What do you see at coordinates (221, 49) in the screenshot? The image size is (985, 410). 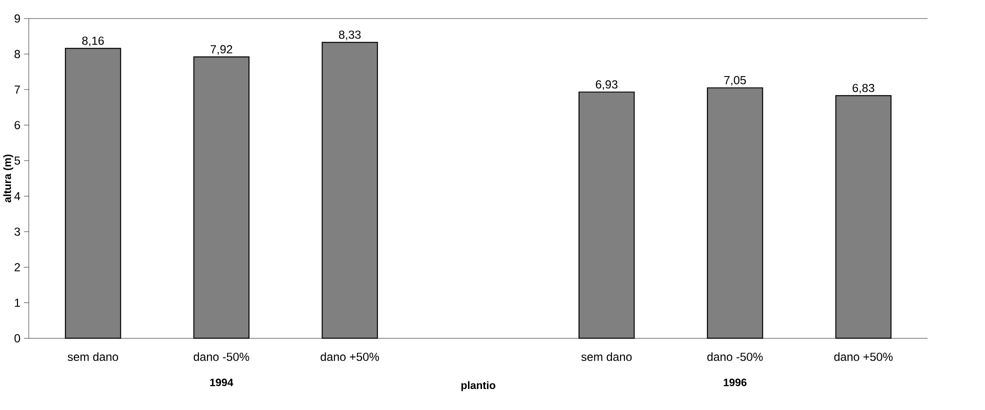 I see `data-label: 7,92` at bounding box center [221, 49].